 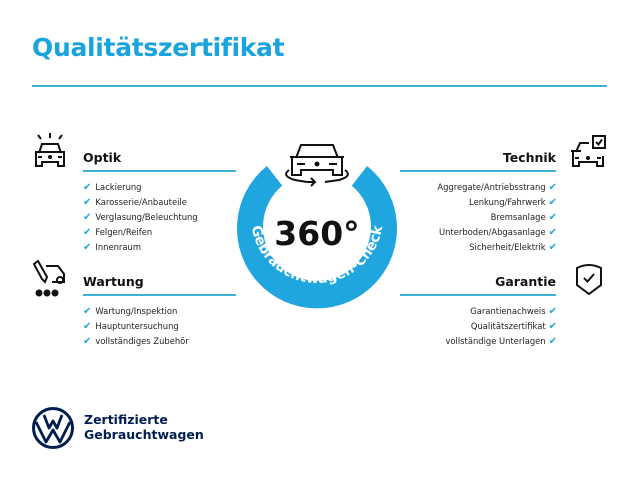 I want to click on brand-line-2: Gebrauchtwagen, so click(x=144, y=434).